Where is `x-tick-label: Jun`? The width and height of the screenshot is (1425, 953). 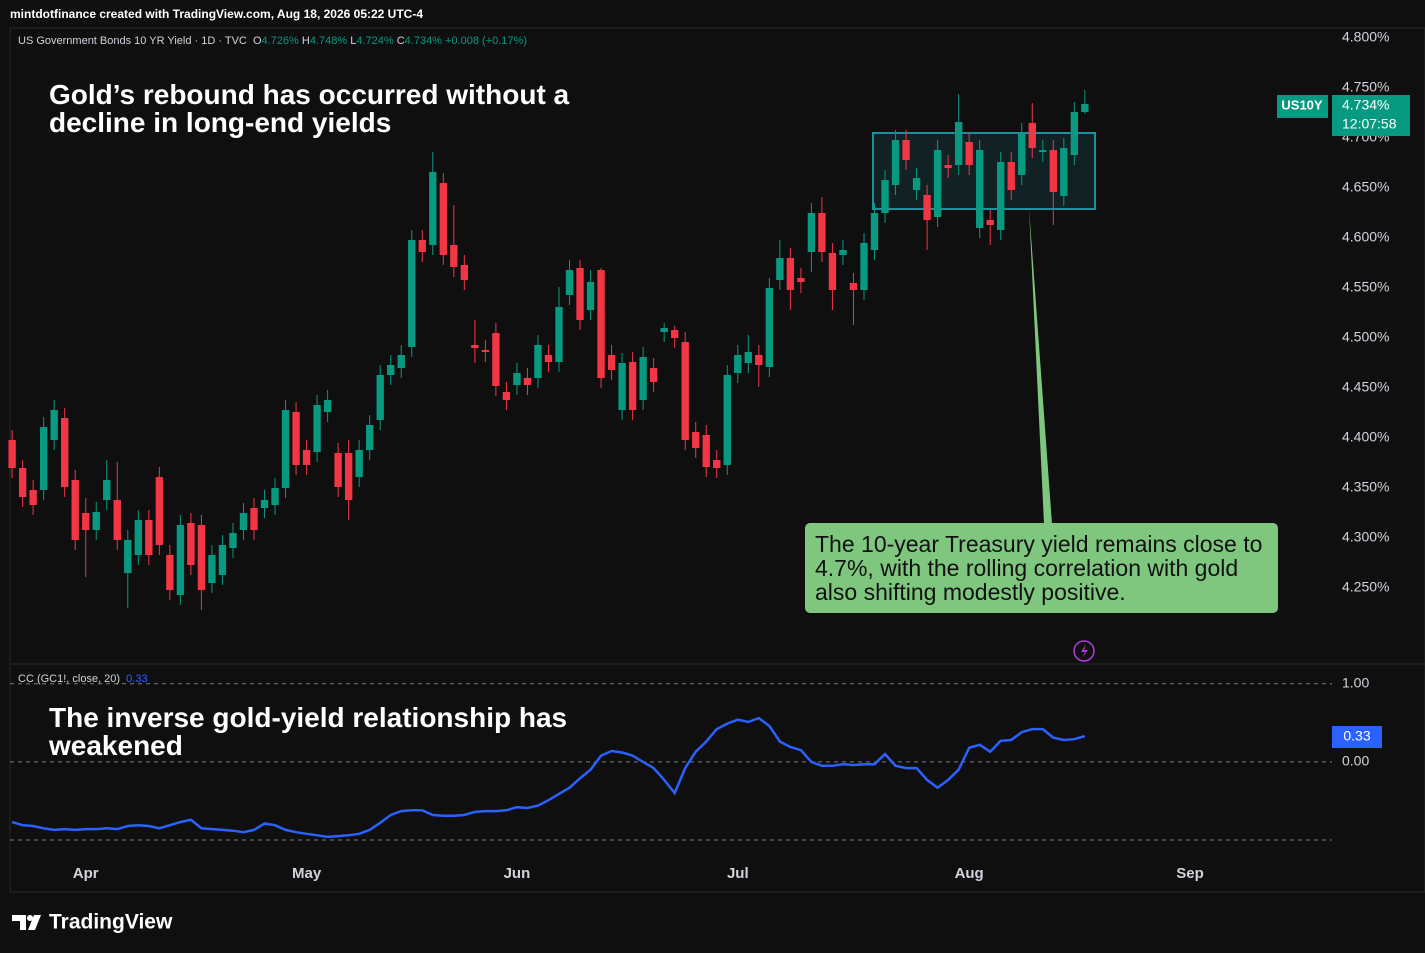 x-tick-label: Jun is located at coordinates (517, 873).